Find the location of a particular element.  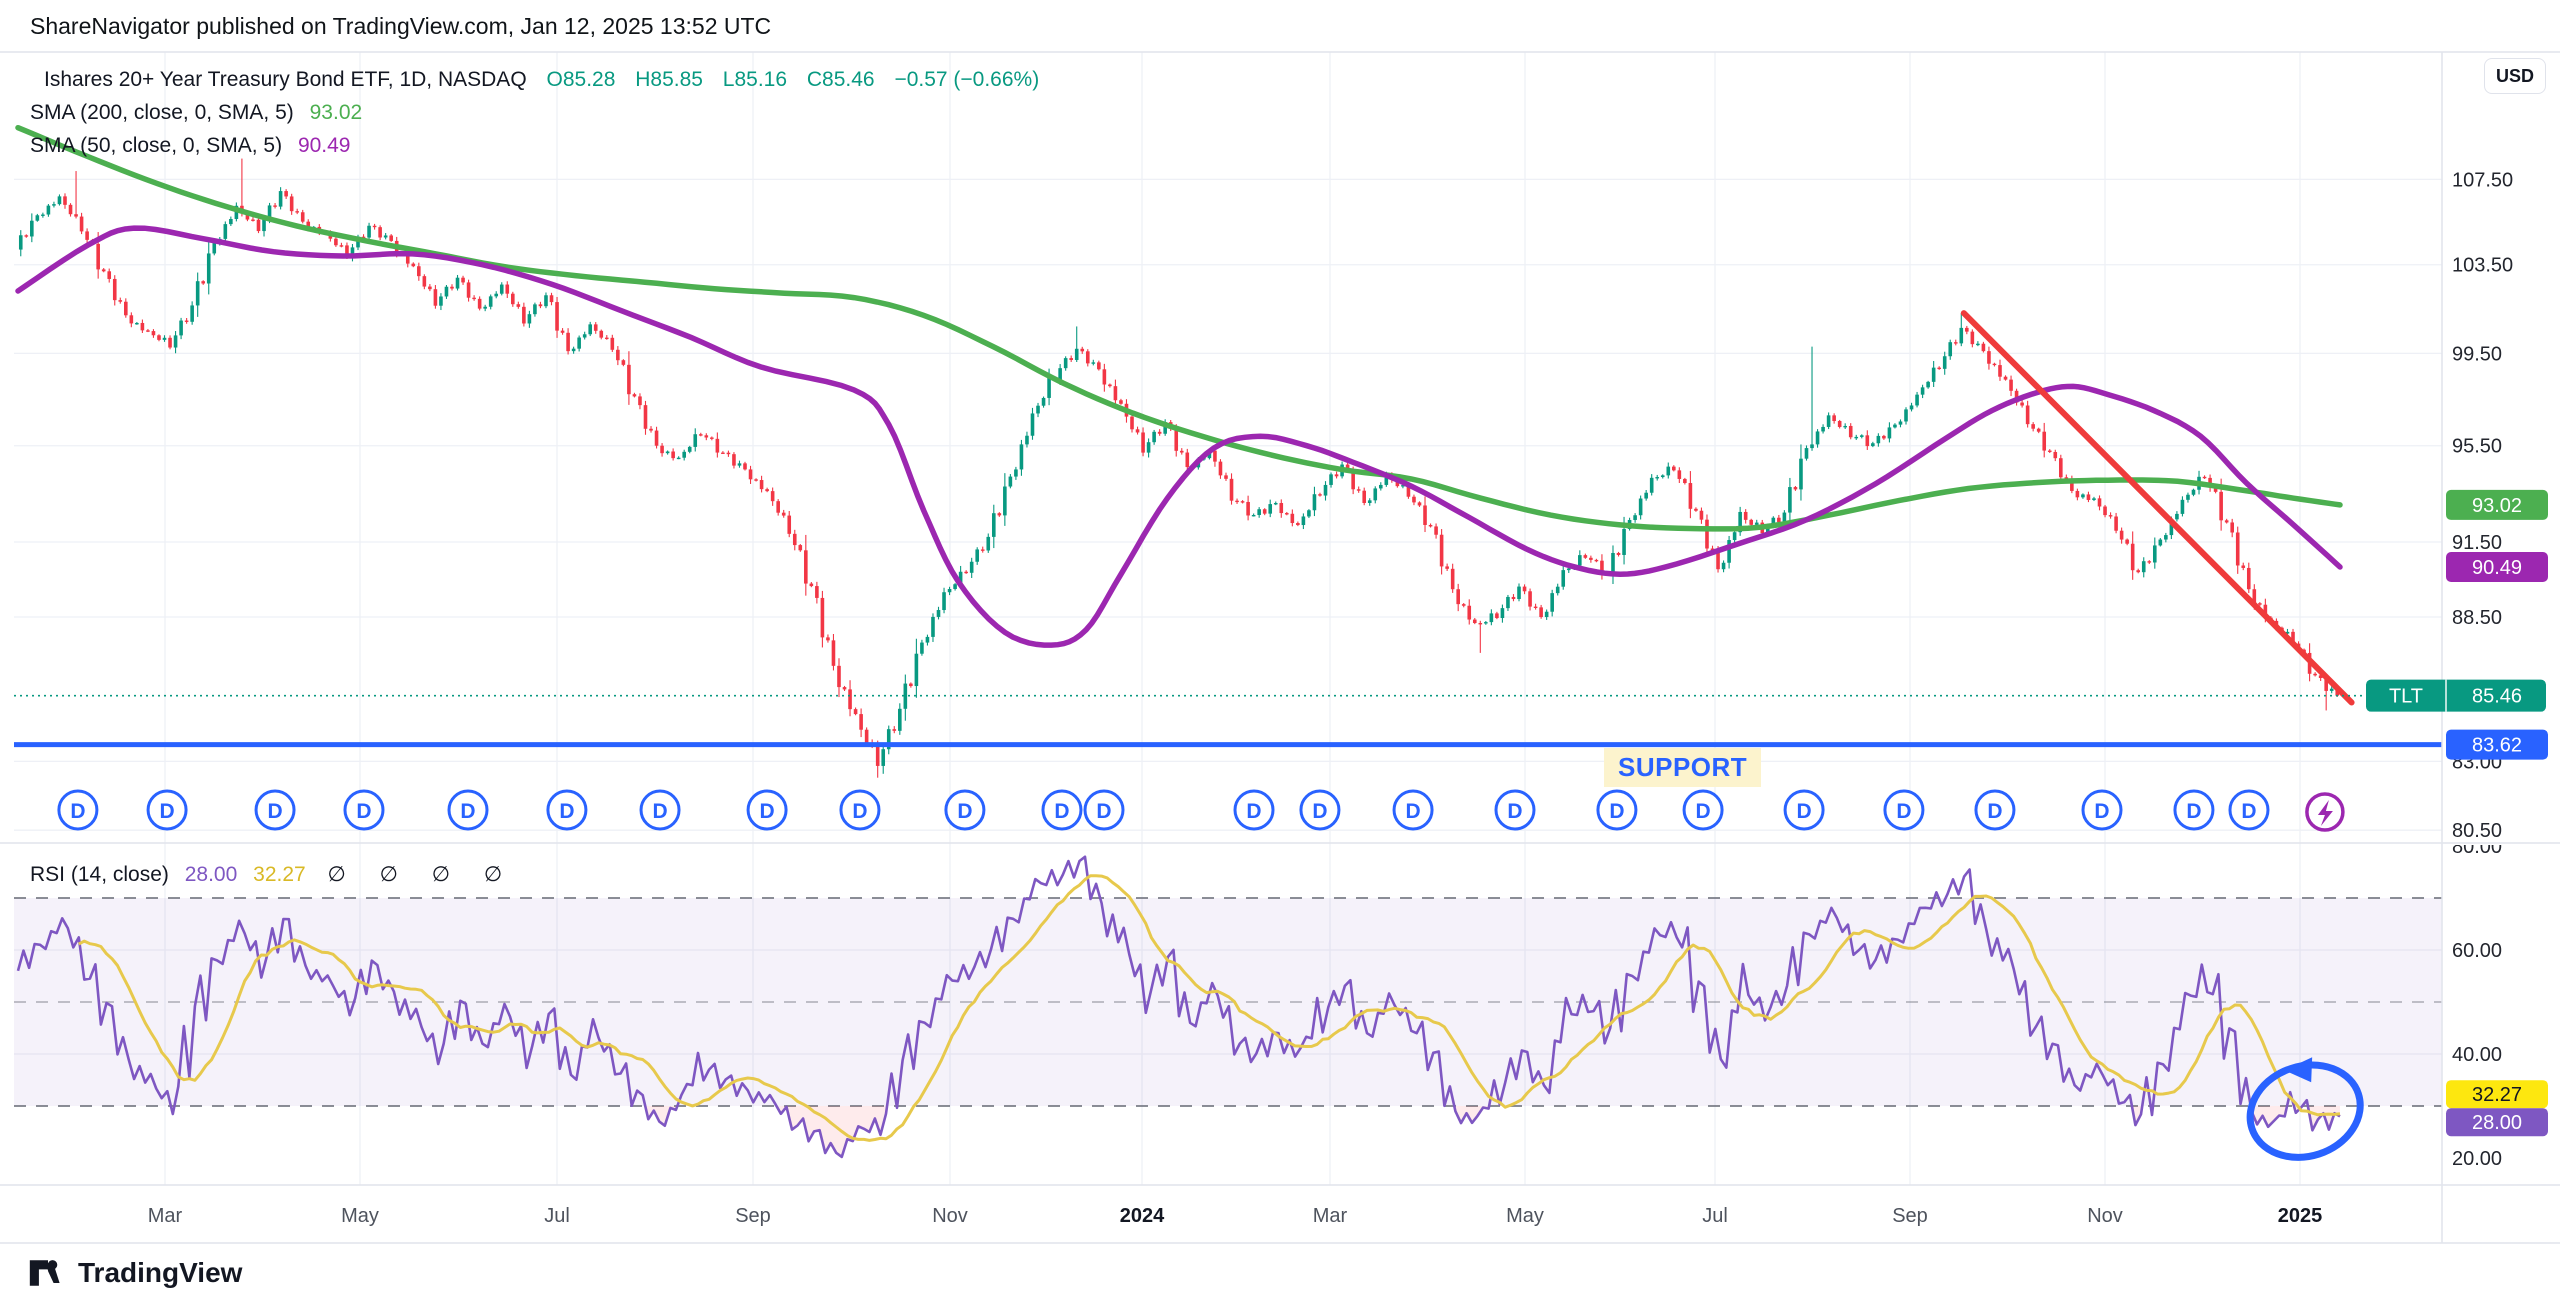

ohlc-open: O85.28 is located at coordinates (581, 79).